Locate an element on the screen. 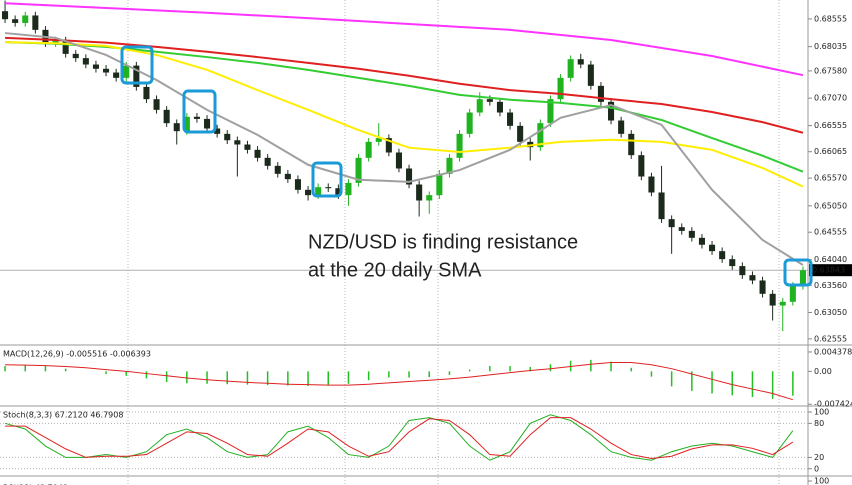  y-tick-label: 0.67580 is located at coordinates (830, 70).